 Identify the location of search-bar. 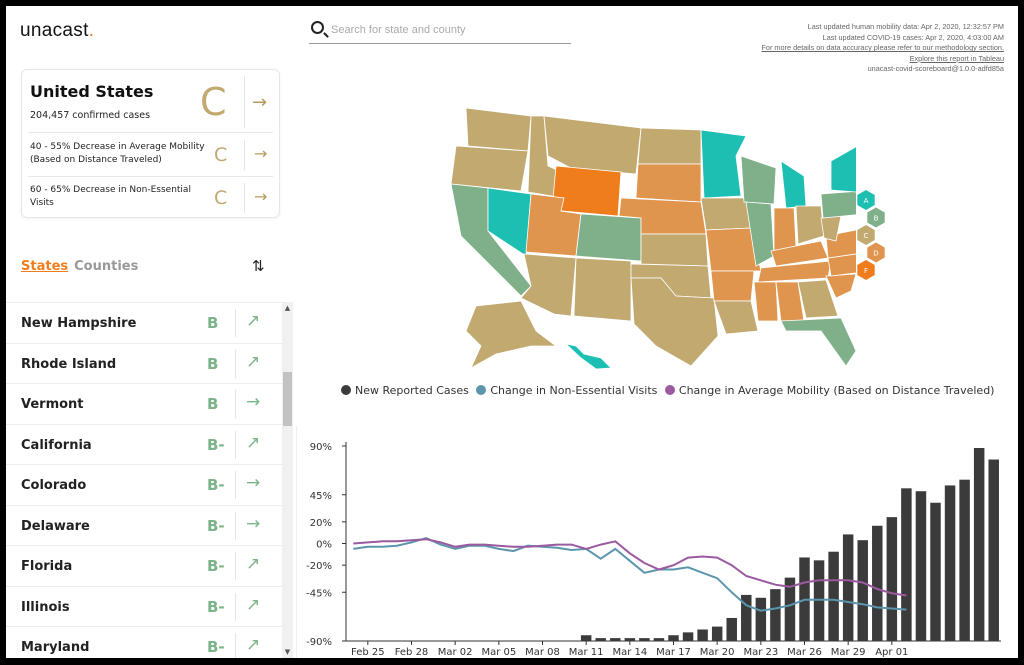
(440, 31).